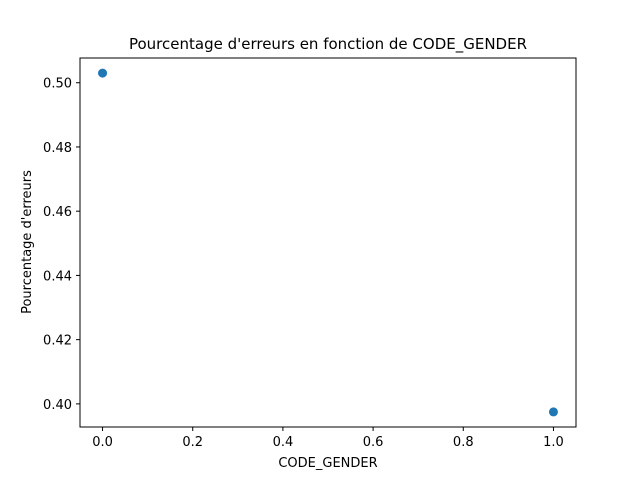 This screenshot has width=640, height=480. What do you see at coordinates (102, 442) in the screenshot?
I see `x-tick-label: 0.0` at bounding box center [102, 442].